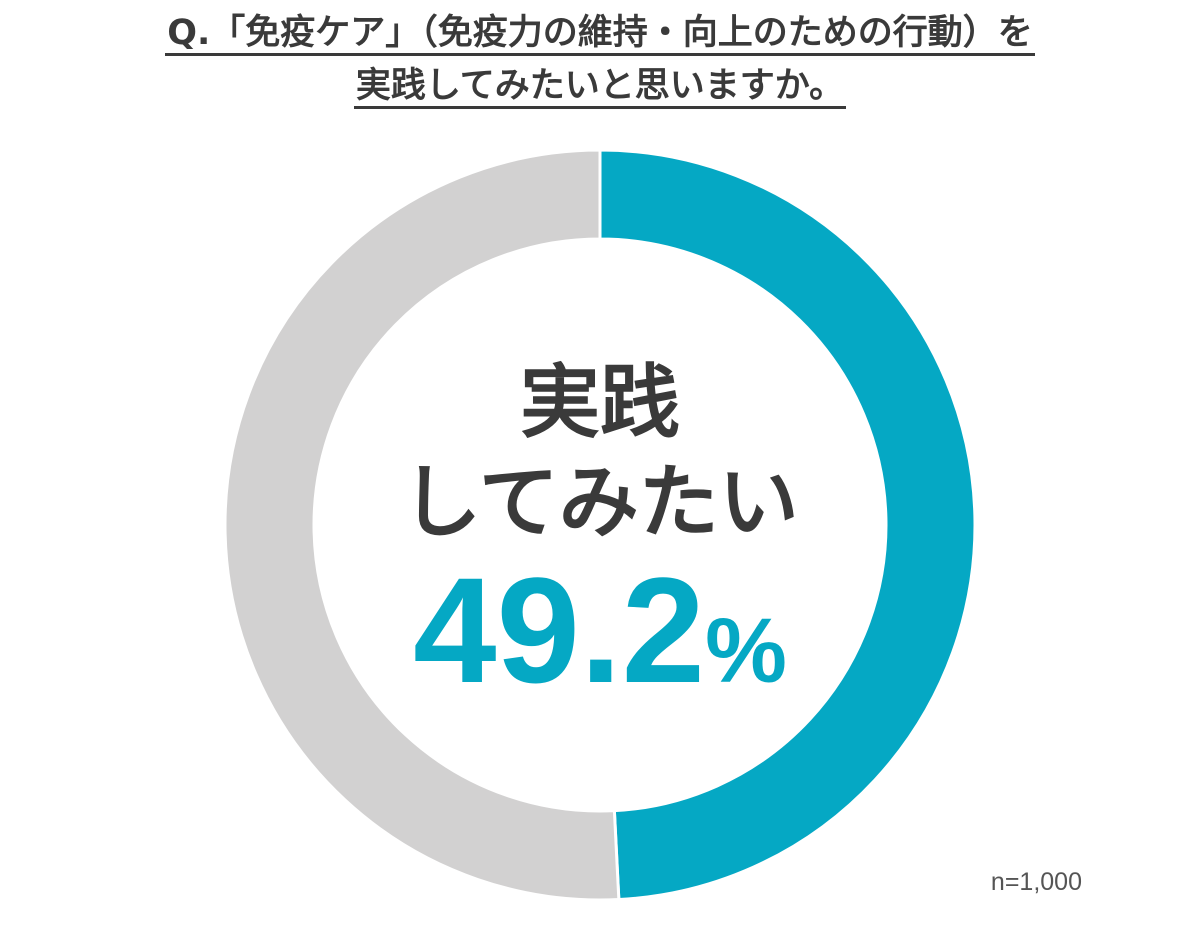  Describe the element at coordinates (600, 87) in the screenshot. I see `chart-title-line-2: 実践してみたいと思いますか。` at that location.